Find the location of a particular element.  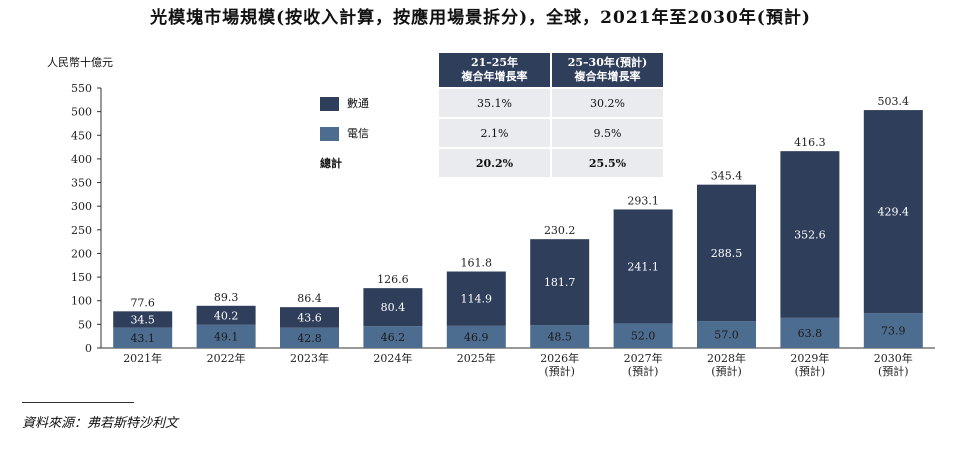

bar-total-label: 77.6 is located at coordinates (142, 302).